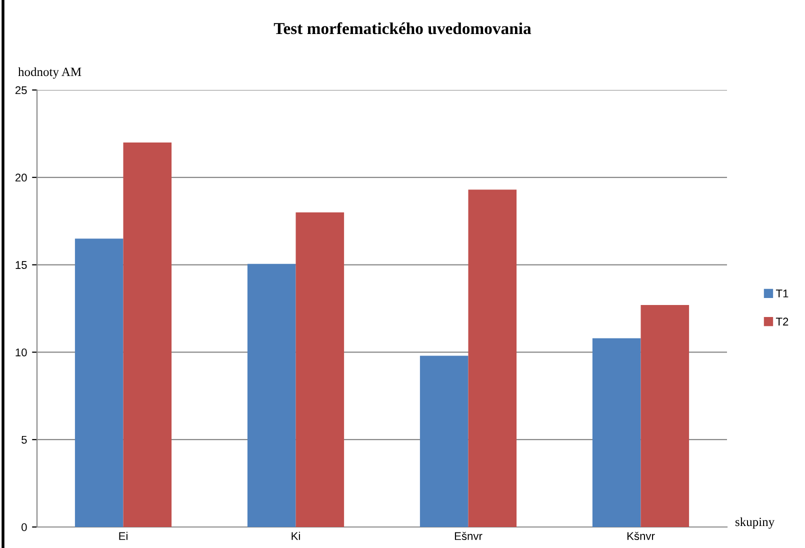 The image size is (805, 548). Describe the element at coordinates (641, 536) in the screenshot. I see `x-tick-label: Kšnvr` at that location.